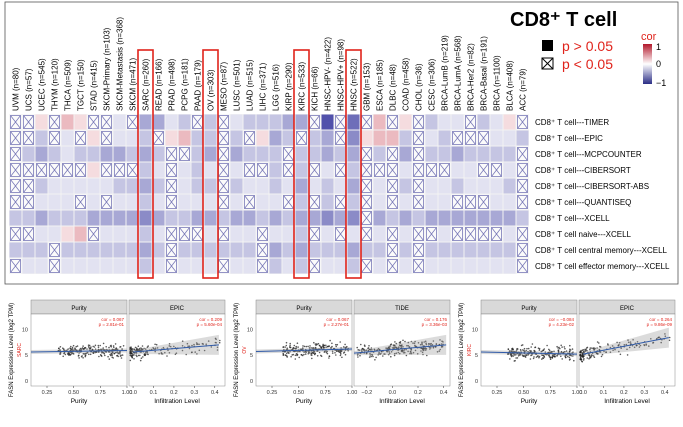 The image size is (683, 427). Describe the element at coordinates (583, 202) in the screenshot. I see `method-label: CD8⁺ T cell---QUANTISEQ` at that location.